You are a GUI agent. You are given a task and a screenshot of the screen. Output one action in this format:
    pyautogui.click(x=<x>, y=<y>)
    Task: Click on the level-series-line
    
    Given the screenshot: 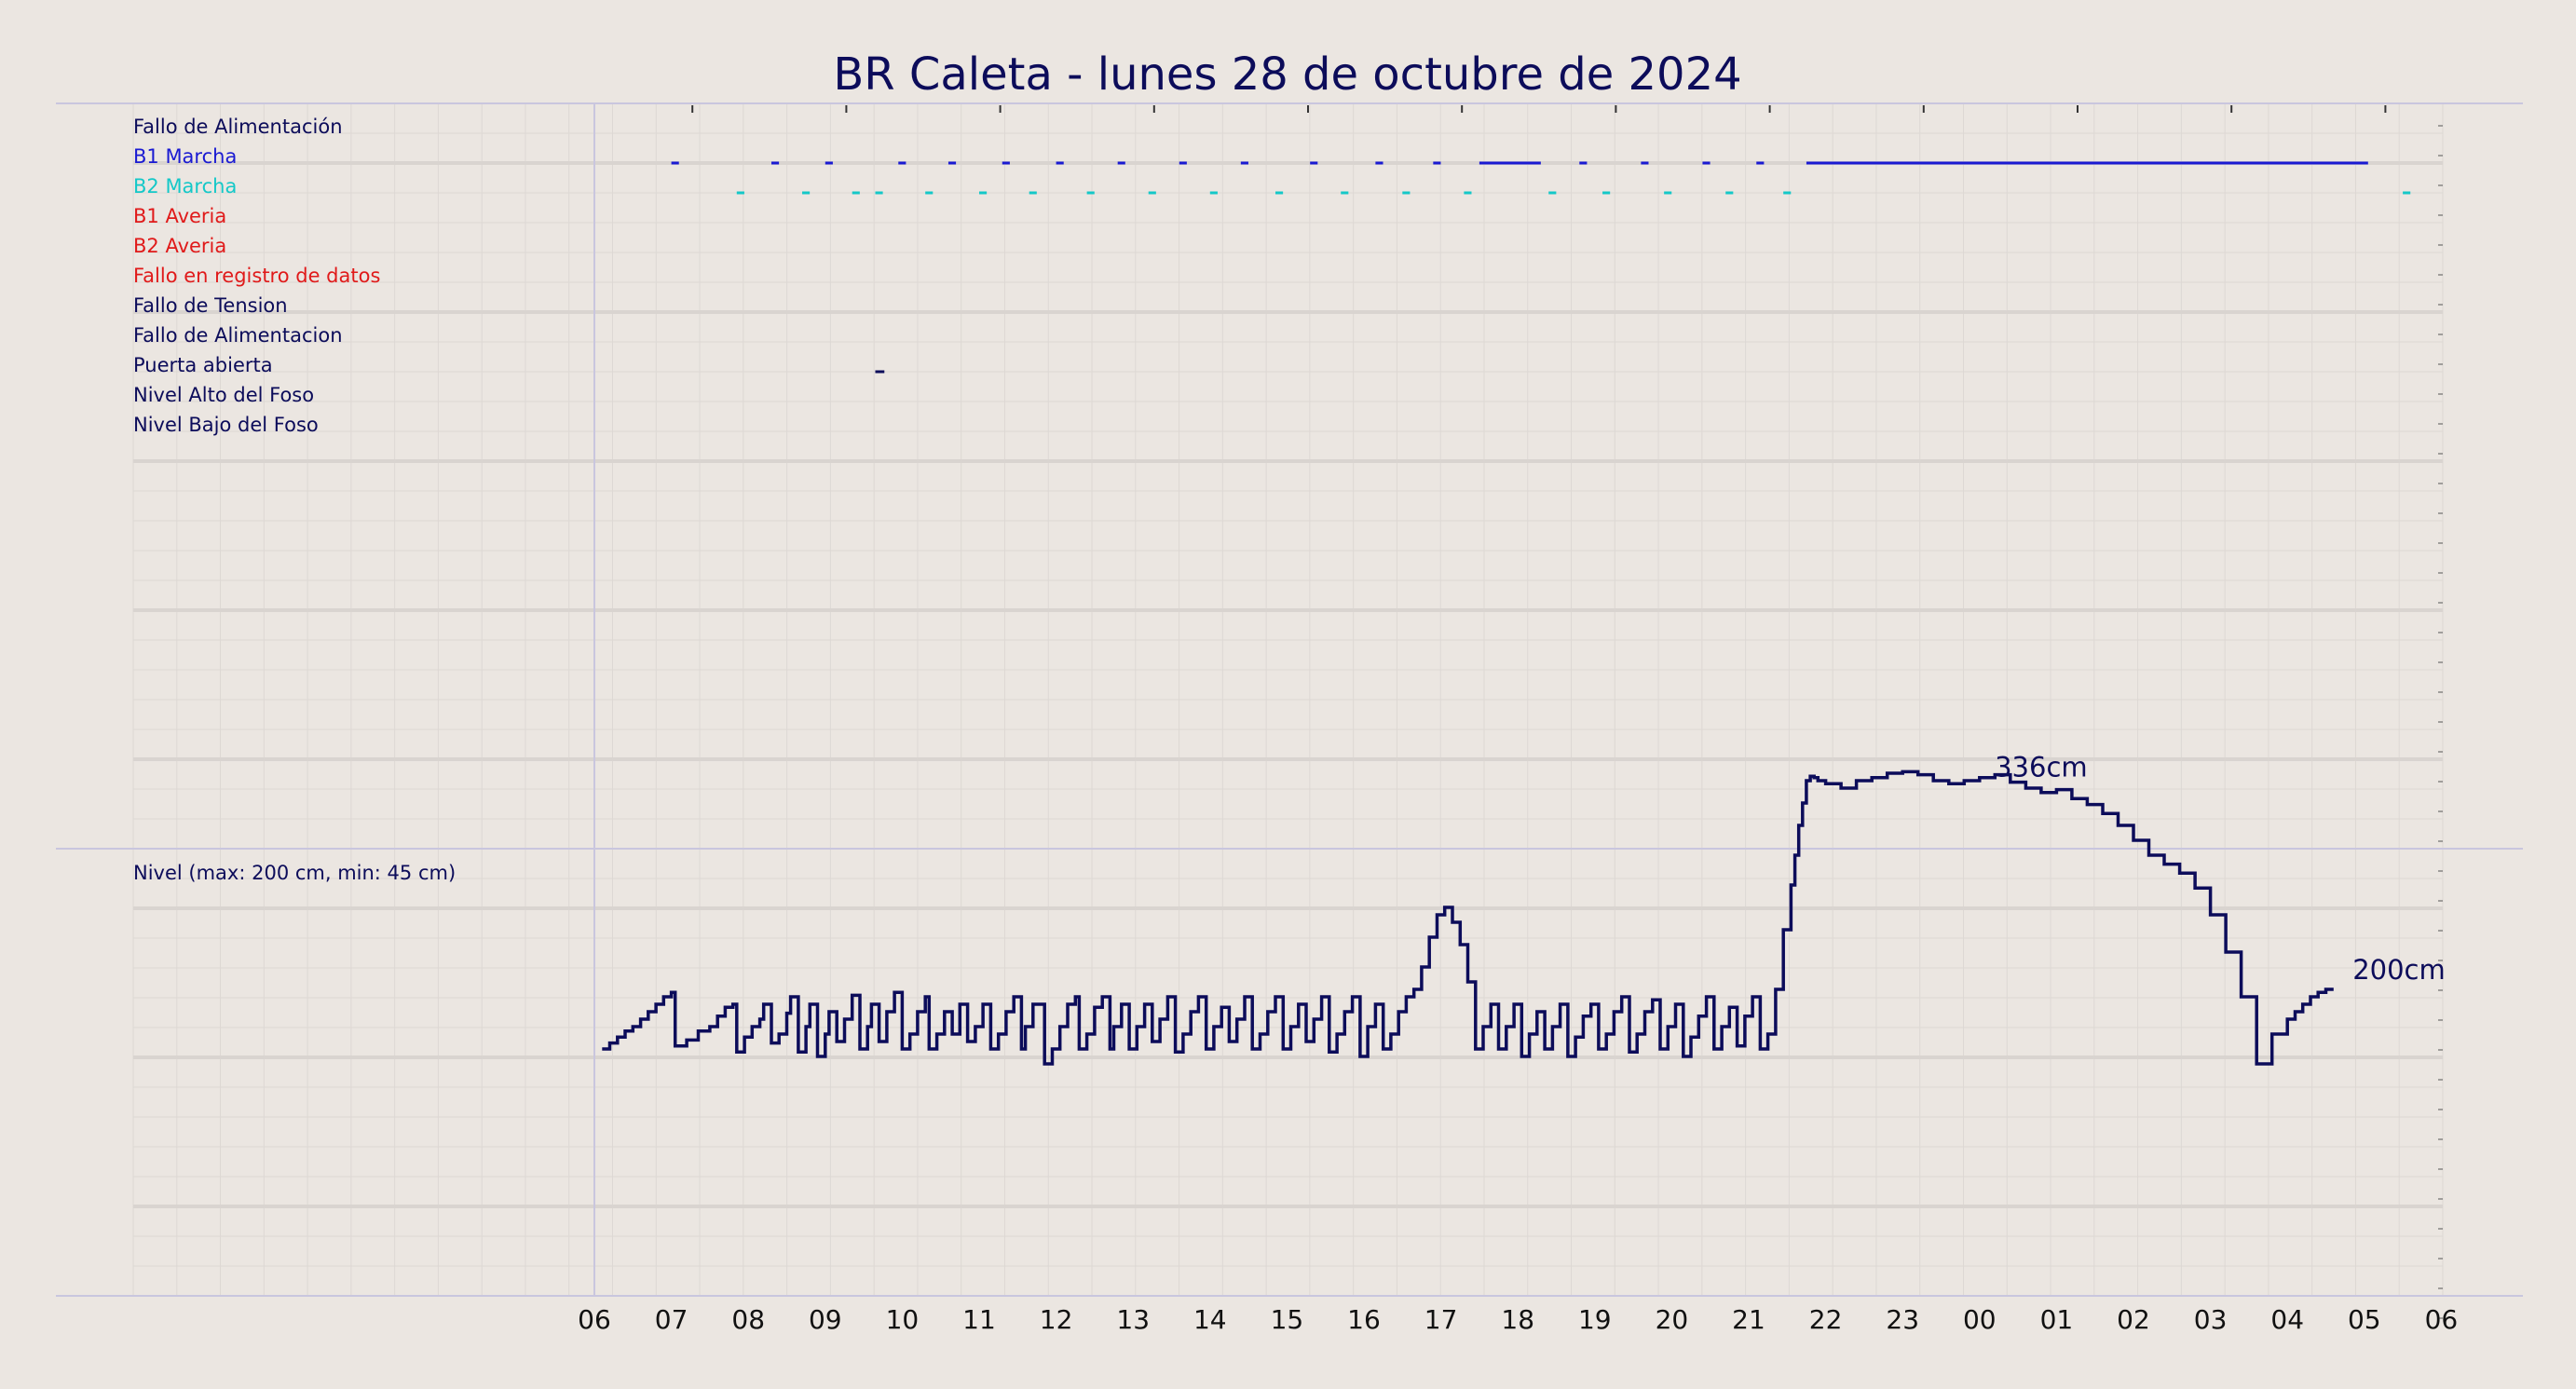 What is the action you would take?
    pyautogui.click(x=1468, y=917)
    